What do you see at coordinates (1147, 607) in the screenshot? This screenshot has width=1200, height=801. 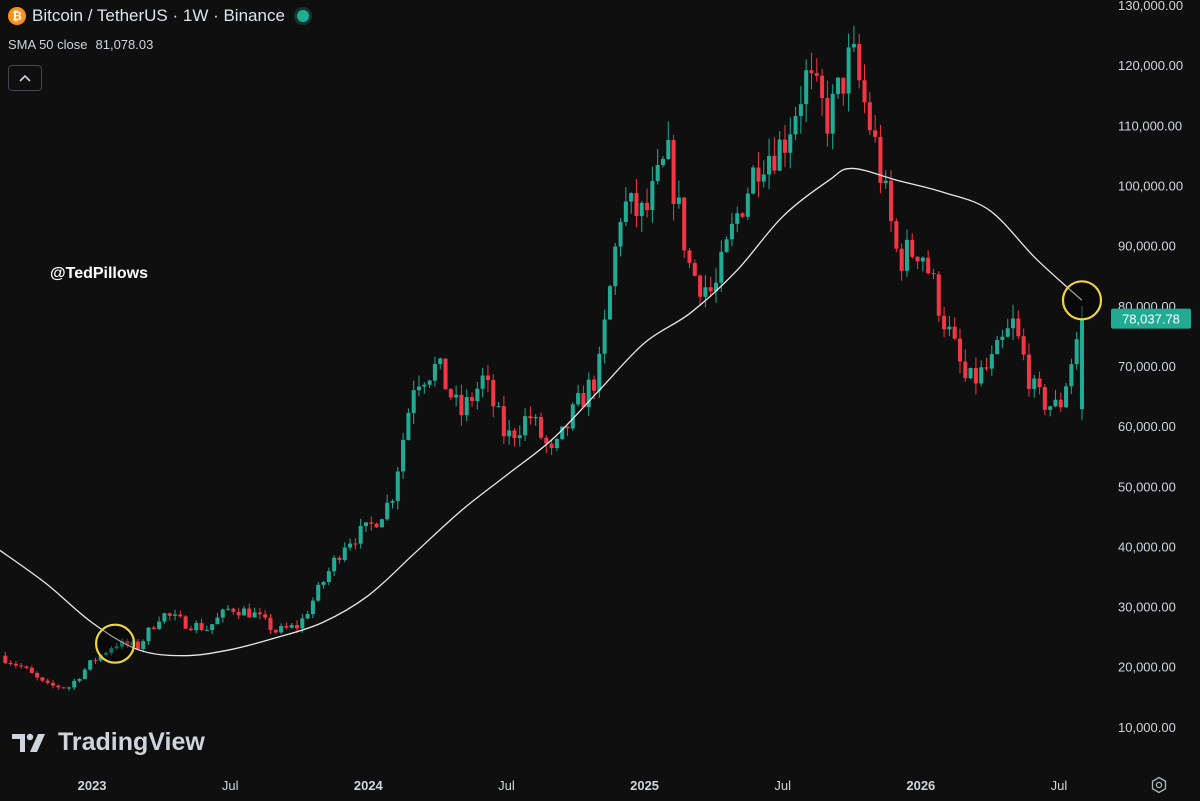 I see `y-tick-label: 30,000.00` at bounding box center [1147, 607].